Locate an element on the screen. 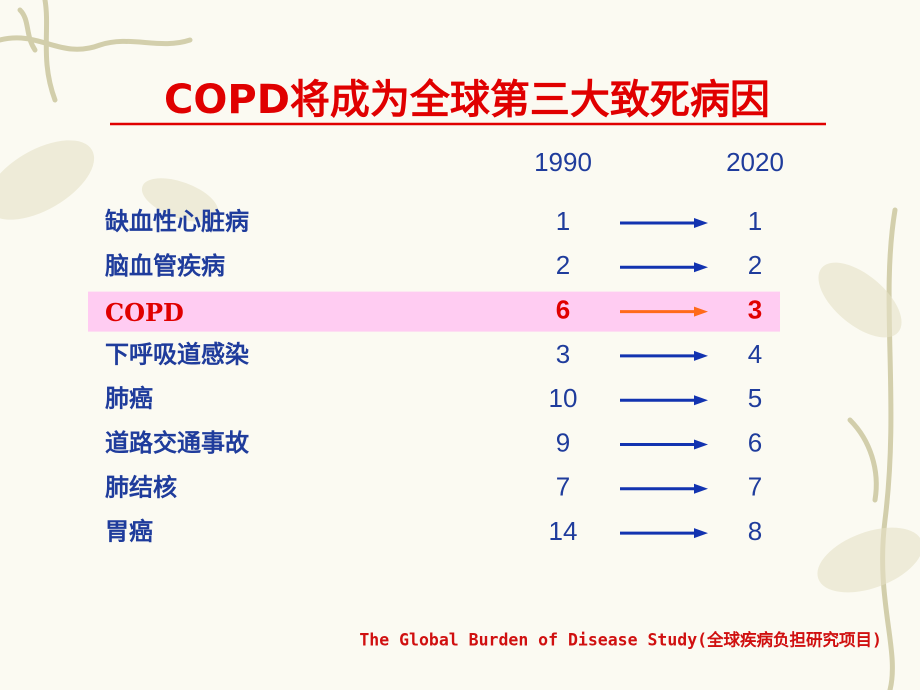 This screenshot has height=690, width=920. rank-value: 10 is located at coordinates (563, 398).